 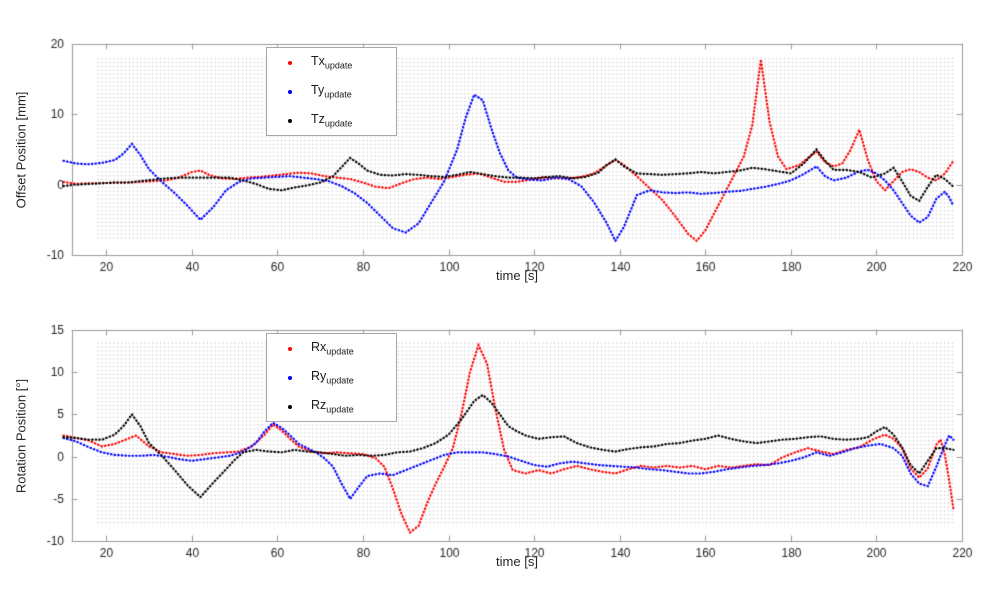 I want to click on tx-marker-icon, so click(x=290, y=62).